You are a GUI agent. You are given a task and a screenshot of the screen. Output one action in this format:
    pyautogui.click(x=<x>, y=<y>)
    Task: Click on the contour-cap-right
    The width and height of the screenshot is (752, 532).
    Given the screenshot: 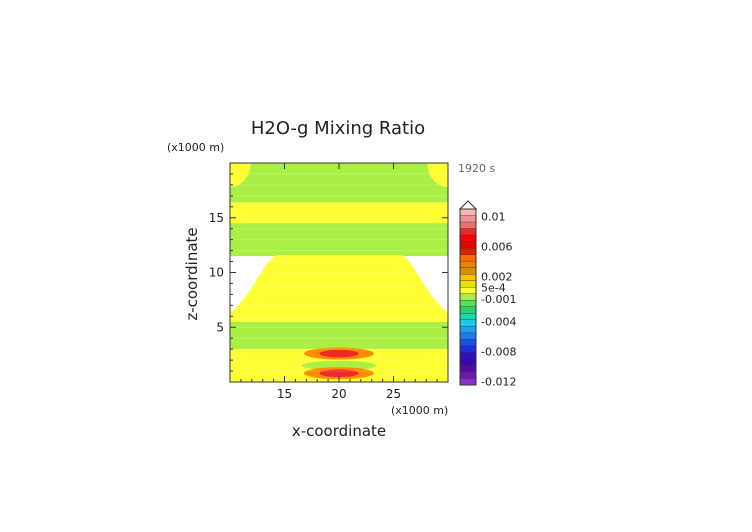 What is the action you would take?
    pyautogui.click(x=437, y=175)
    